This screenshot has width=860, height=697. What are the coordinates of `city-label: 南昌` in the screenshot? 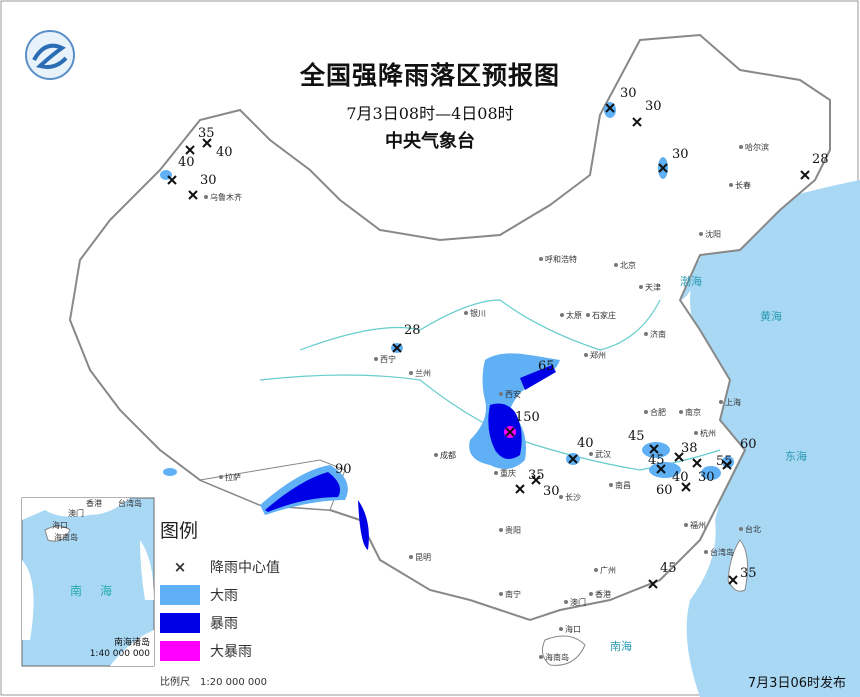 It's located at (623, 485).